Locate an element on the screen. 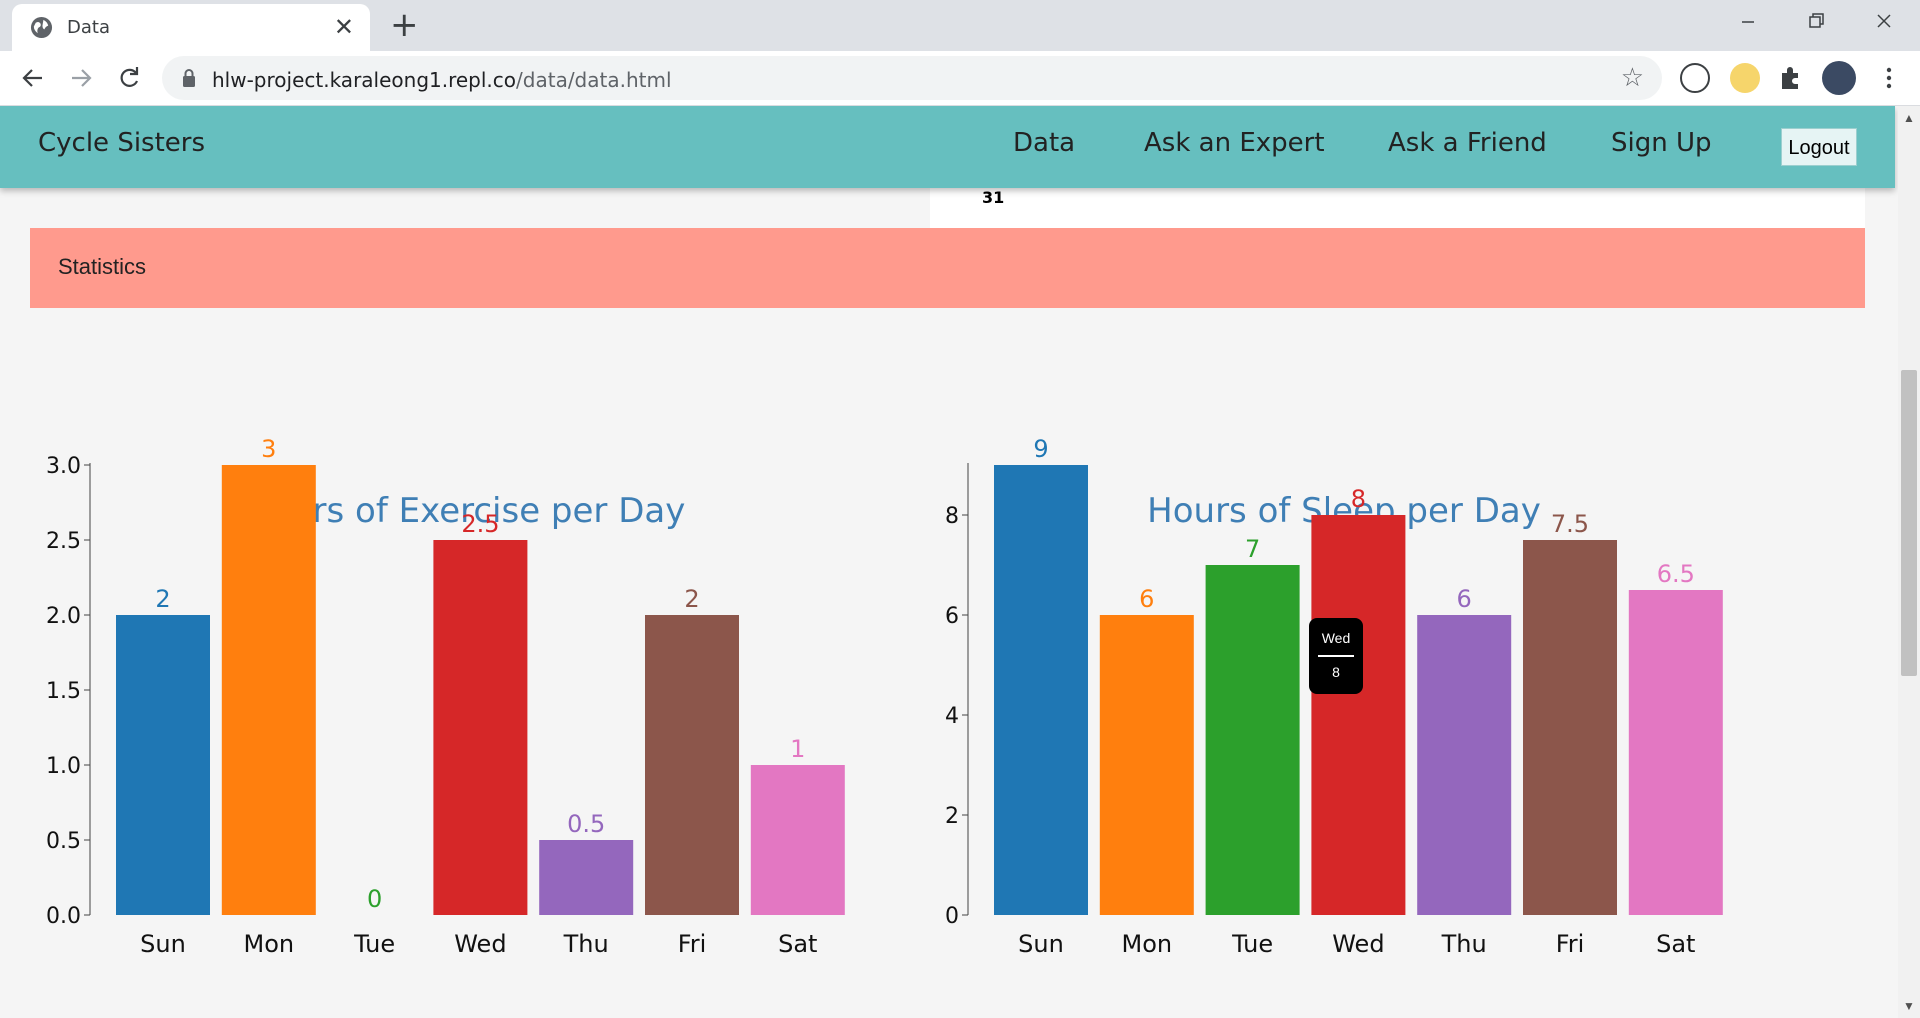  restore-icon is located at coordinates (1816, 22).